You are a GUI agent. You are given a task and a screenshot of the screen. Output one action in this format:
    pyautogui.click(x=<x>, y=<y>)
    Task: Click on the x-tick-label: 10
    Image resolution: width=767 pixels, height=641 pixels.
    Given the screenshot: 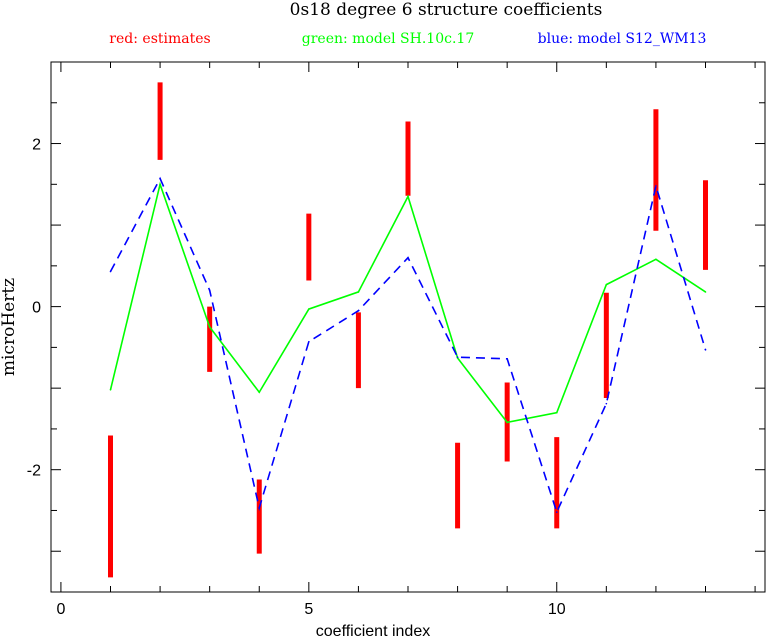 What is the action you would take?
    pyautogui.click(x=557, y=609)
    